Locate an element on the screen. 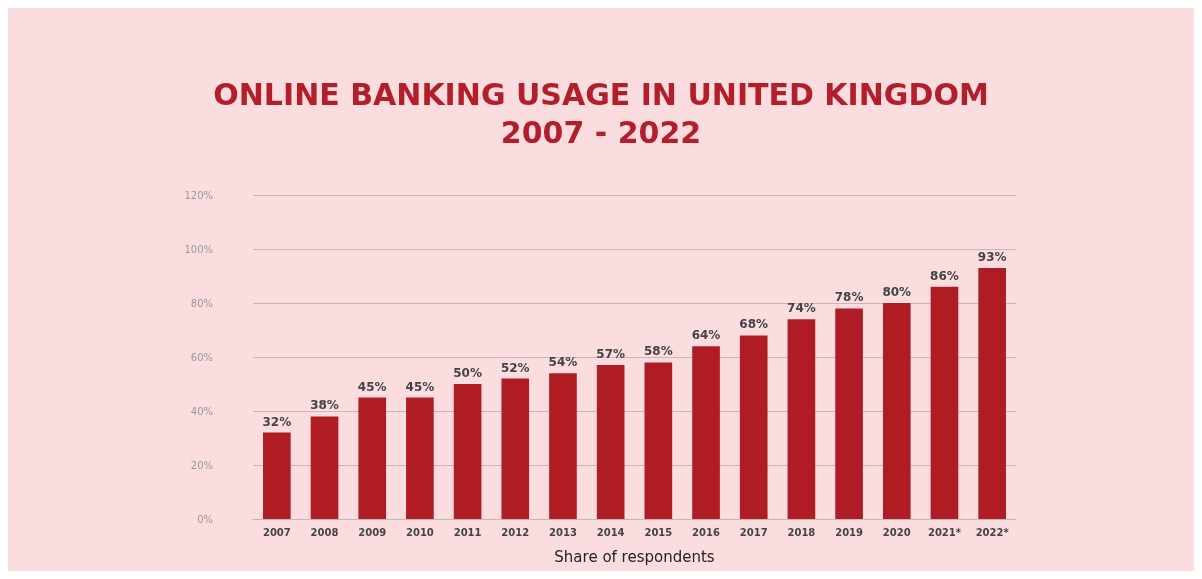  data-label: 58% is located at coordinates (658, 351).